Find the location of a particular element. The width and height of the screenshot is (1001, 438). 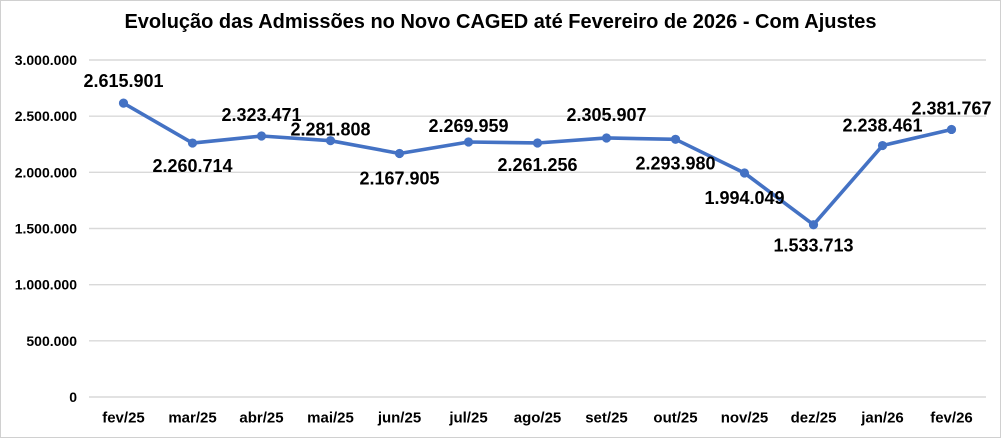

x-axis-tick-label: out/25 is located at coordinates (675, 418).